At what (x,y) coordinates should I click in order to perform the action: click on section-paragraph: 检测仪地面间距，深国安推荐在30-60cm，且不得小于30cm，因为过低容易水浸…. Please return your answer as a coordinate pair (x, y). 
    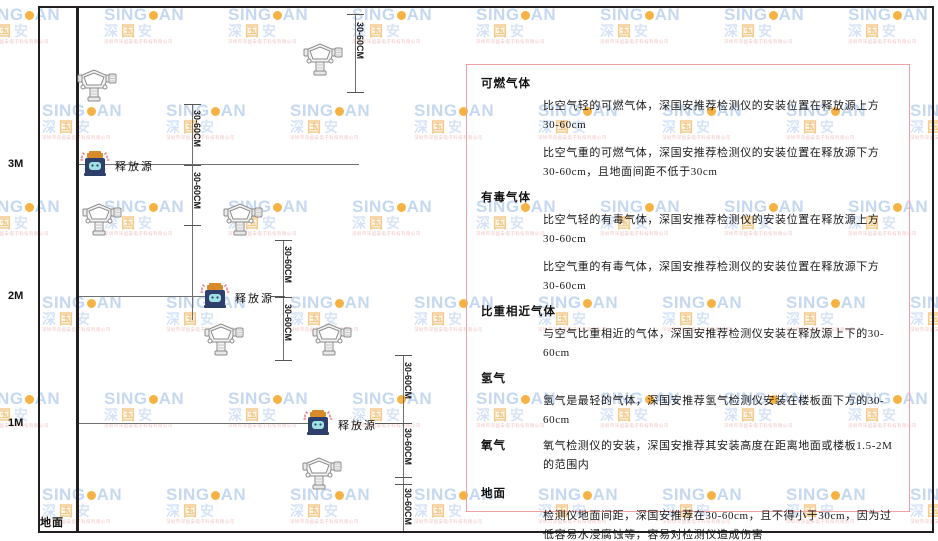
    Looking at the image, I should click on (717, 525).